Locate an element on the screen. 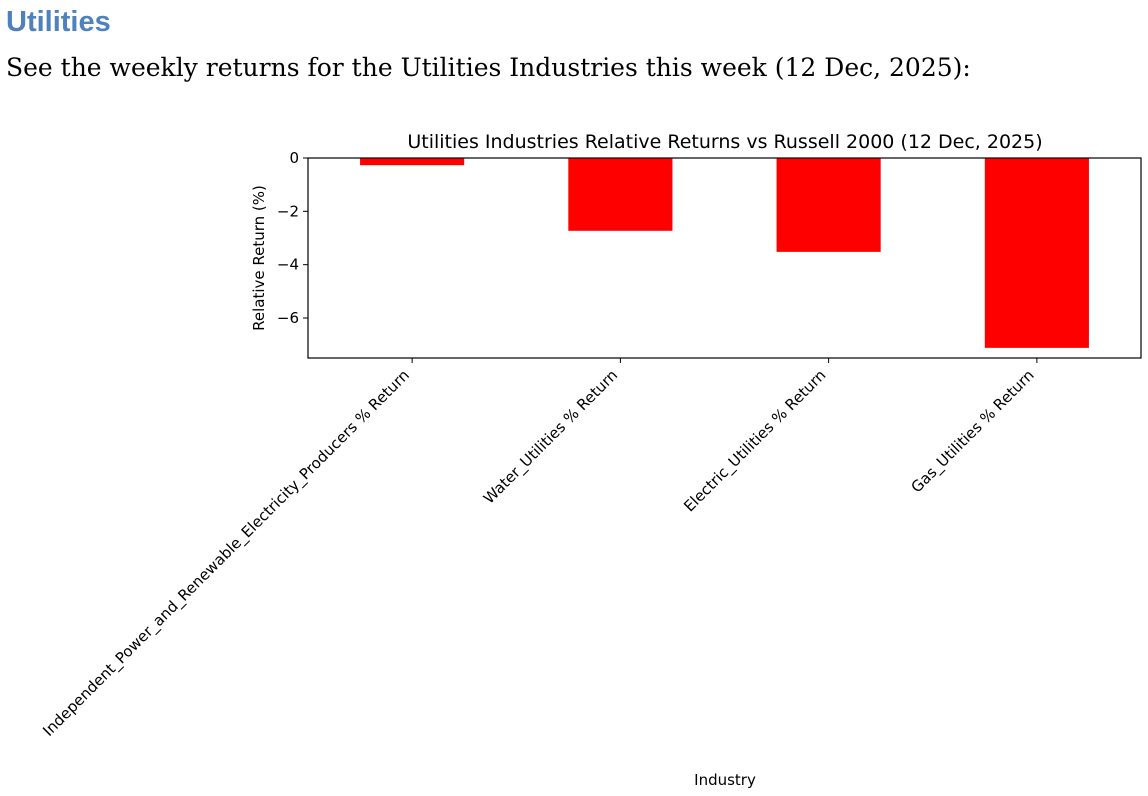 This screenshot has height=796, width=1148. y-tick-label: −6 is located at coordinates (288, 318).